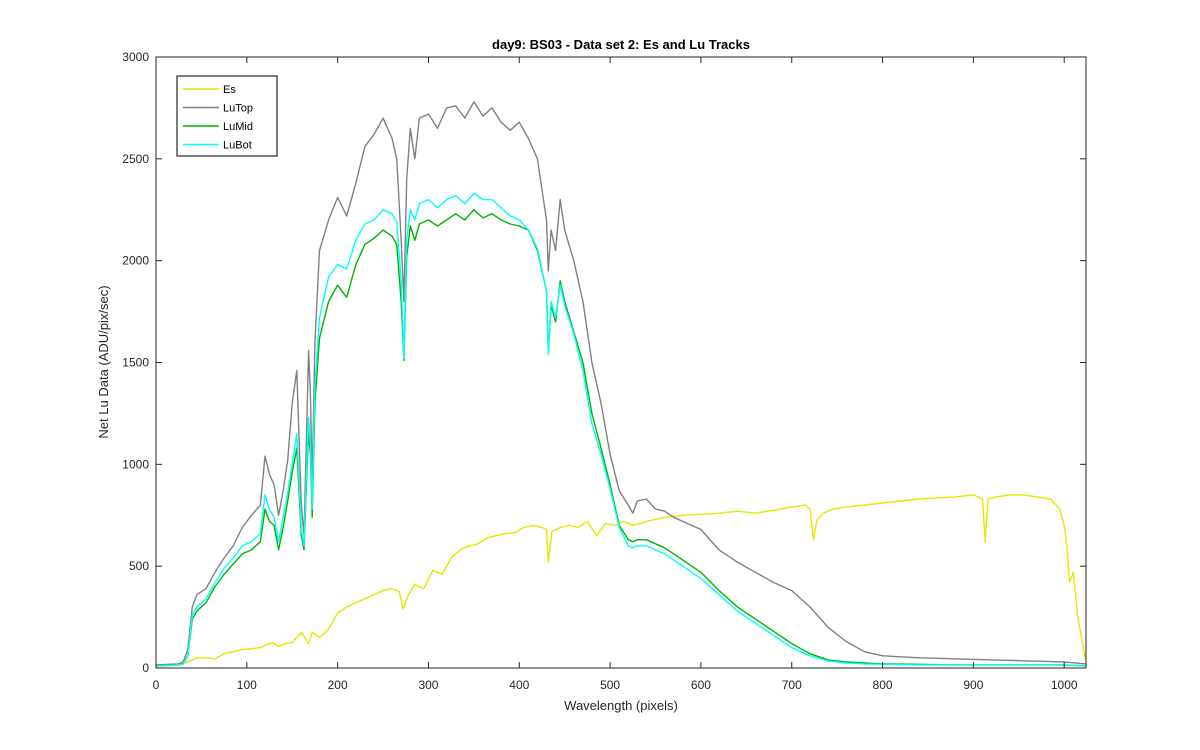 This screenshot has height=750, width=1200. Describe the element at coordinates (156, 685) in the screenshot. I see `x-tick-label: 0` at that location.